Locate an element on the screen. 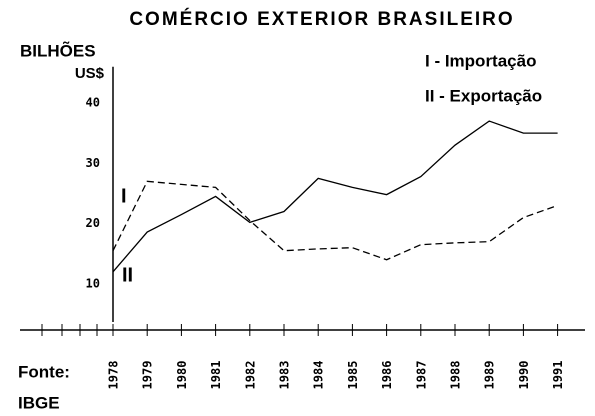 Image resolution: width=595 pixels, height=416 pixels. y-tick-label: 40 is located at coordinates (93, 102).